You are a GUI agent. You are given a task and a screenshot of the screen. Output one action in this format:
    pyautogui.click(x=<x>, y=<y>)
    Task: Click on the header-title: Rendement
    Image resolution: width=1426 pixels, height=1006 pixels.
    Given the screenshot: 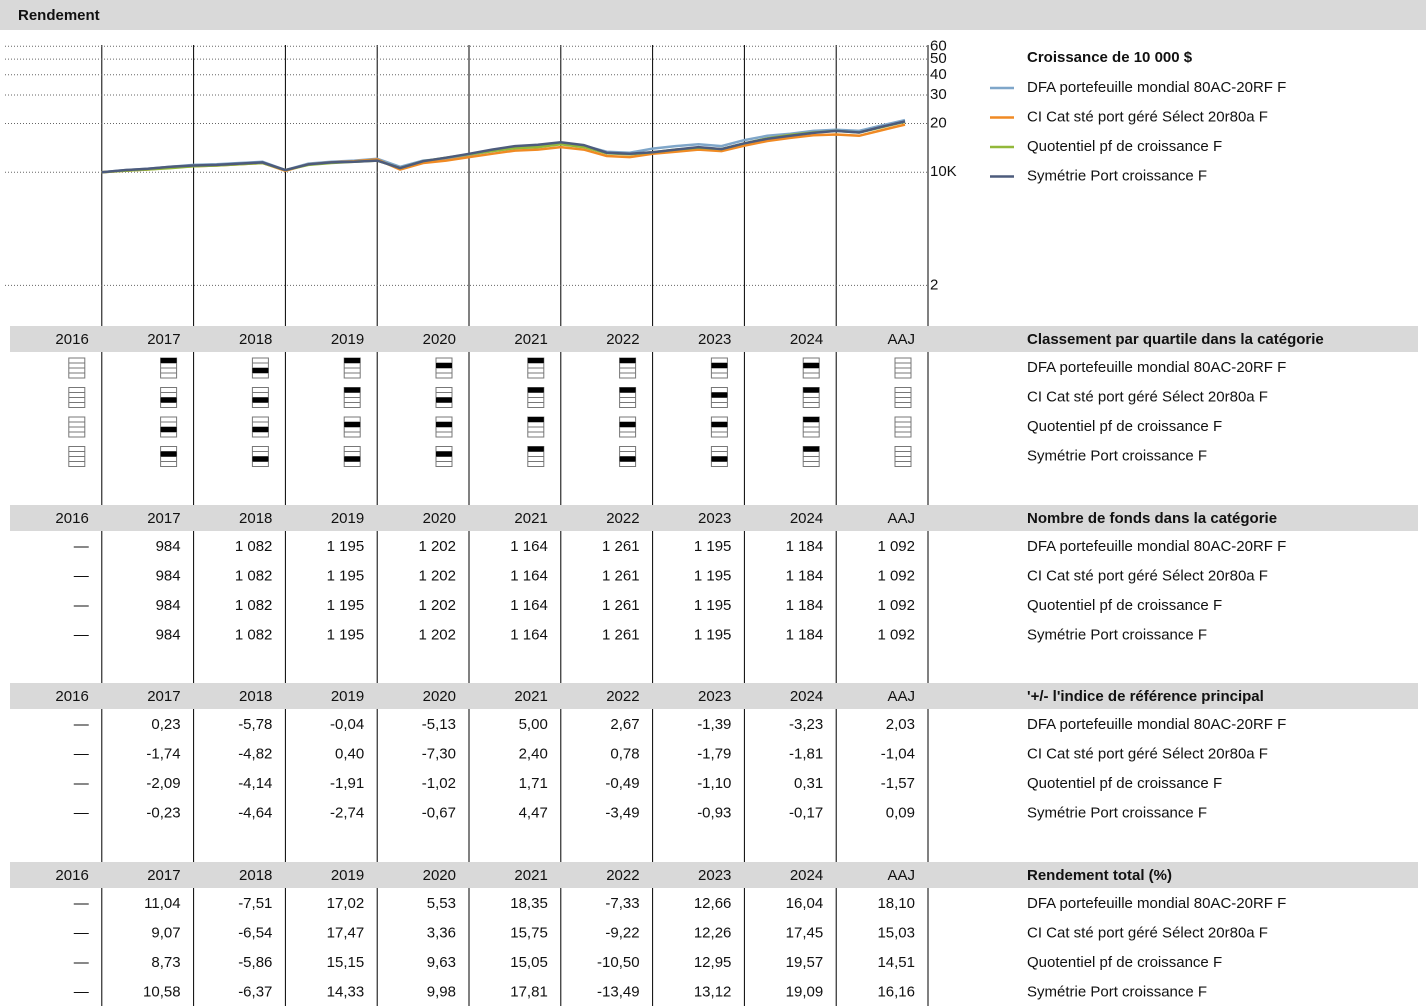 What is the action you would take?
    pyautogui.click(x=59, y=15)
    